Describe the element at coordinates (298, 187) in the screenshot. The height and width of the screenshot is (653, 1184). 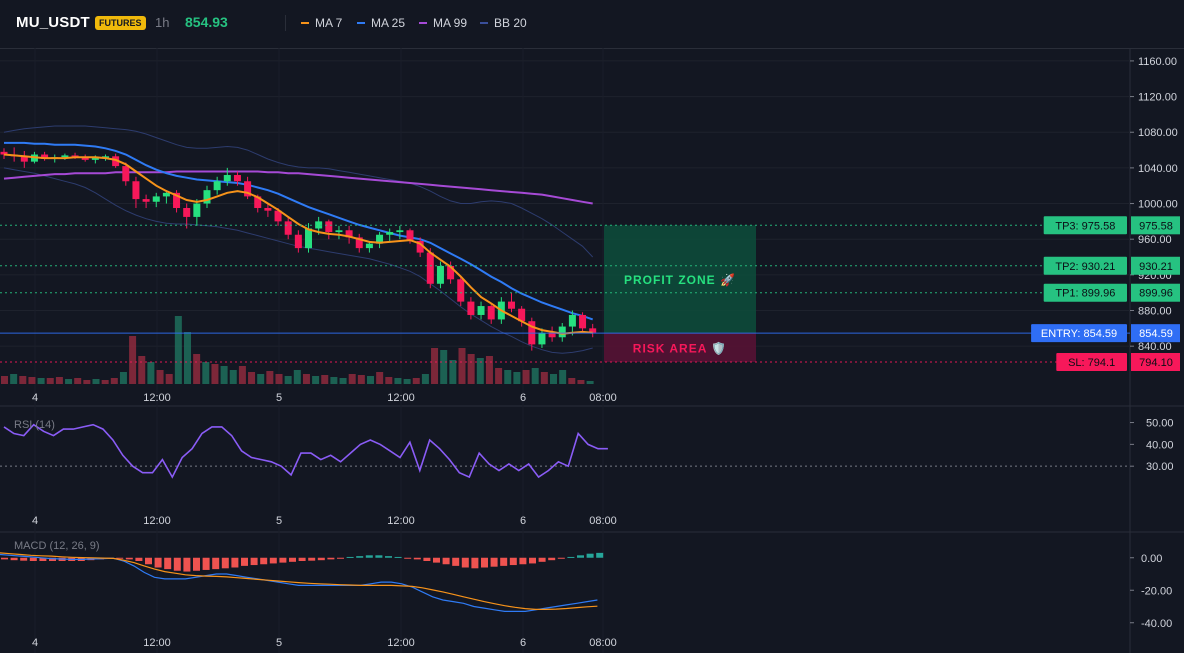
I see `ma99-line` at that location.